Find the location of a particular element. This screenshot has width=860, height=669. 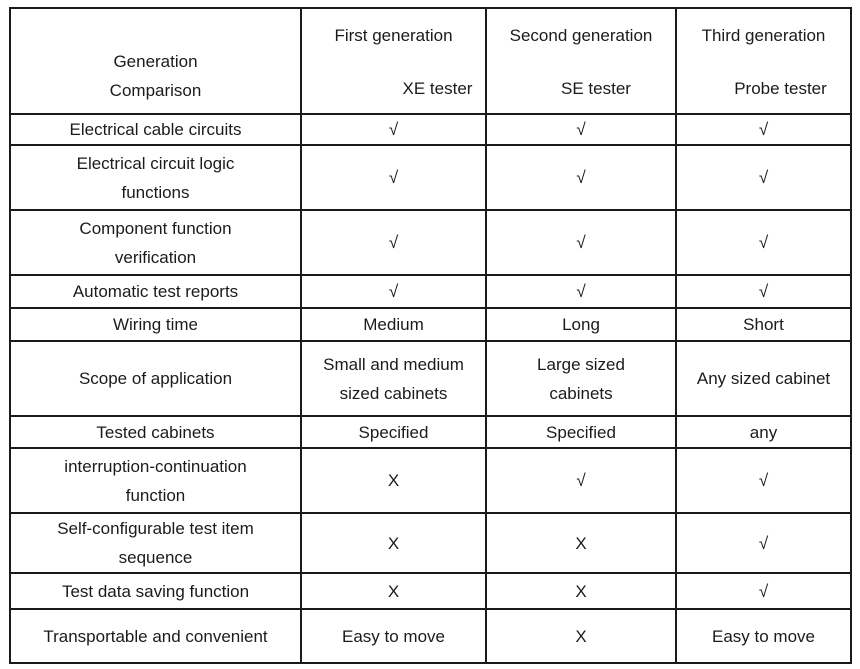

tester-name: Probe tester is located at coordinates (774, 88).